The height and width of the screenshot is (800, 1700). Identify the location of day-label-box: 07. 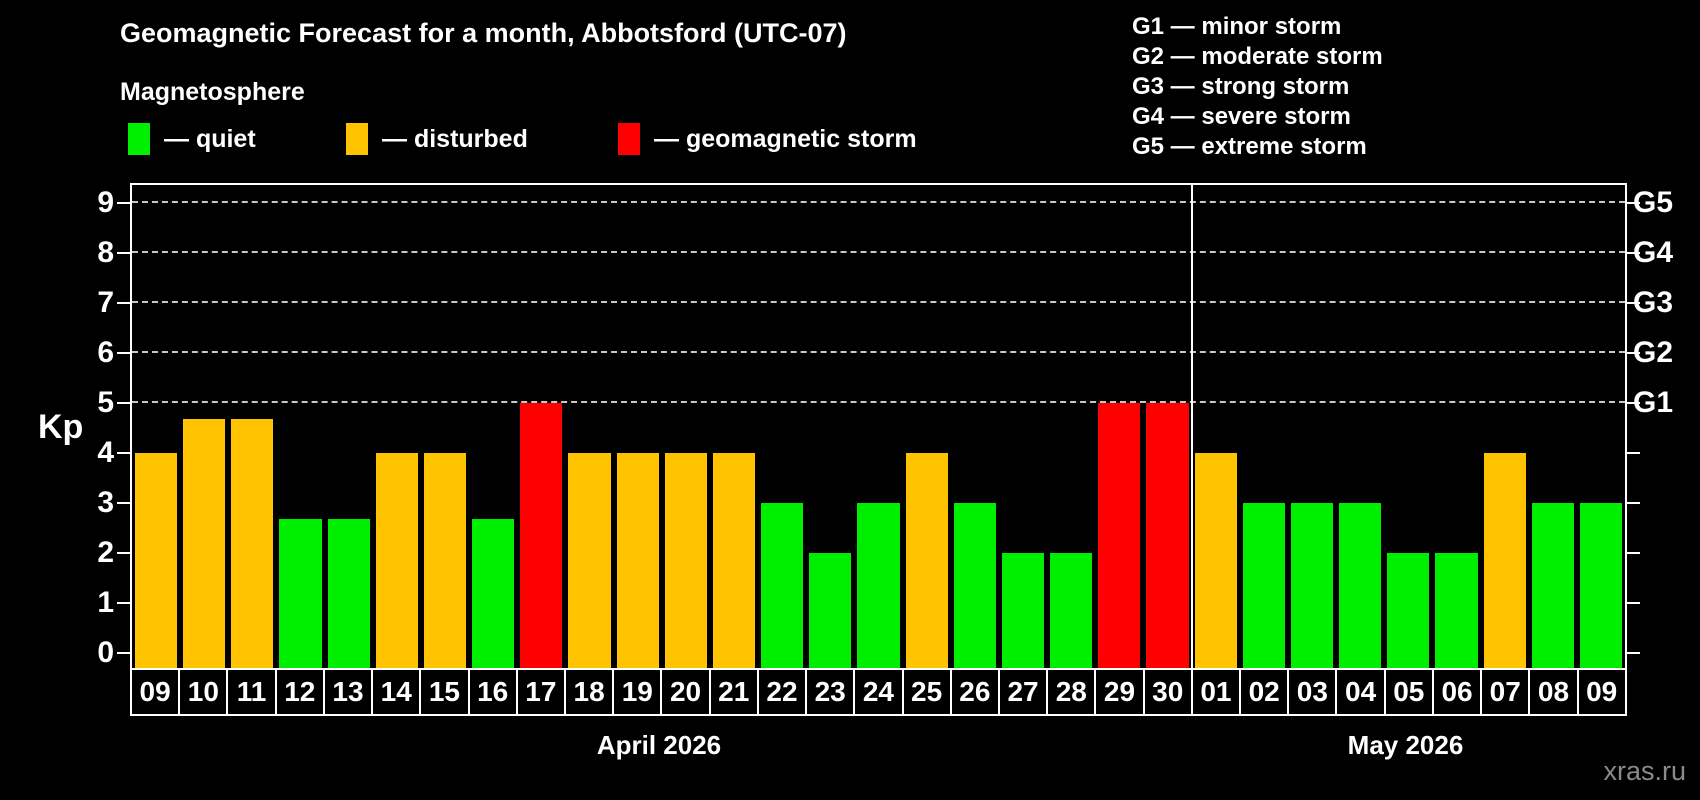
(1505, 692).